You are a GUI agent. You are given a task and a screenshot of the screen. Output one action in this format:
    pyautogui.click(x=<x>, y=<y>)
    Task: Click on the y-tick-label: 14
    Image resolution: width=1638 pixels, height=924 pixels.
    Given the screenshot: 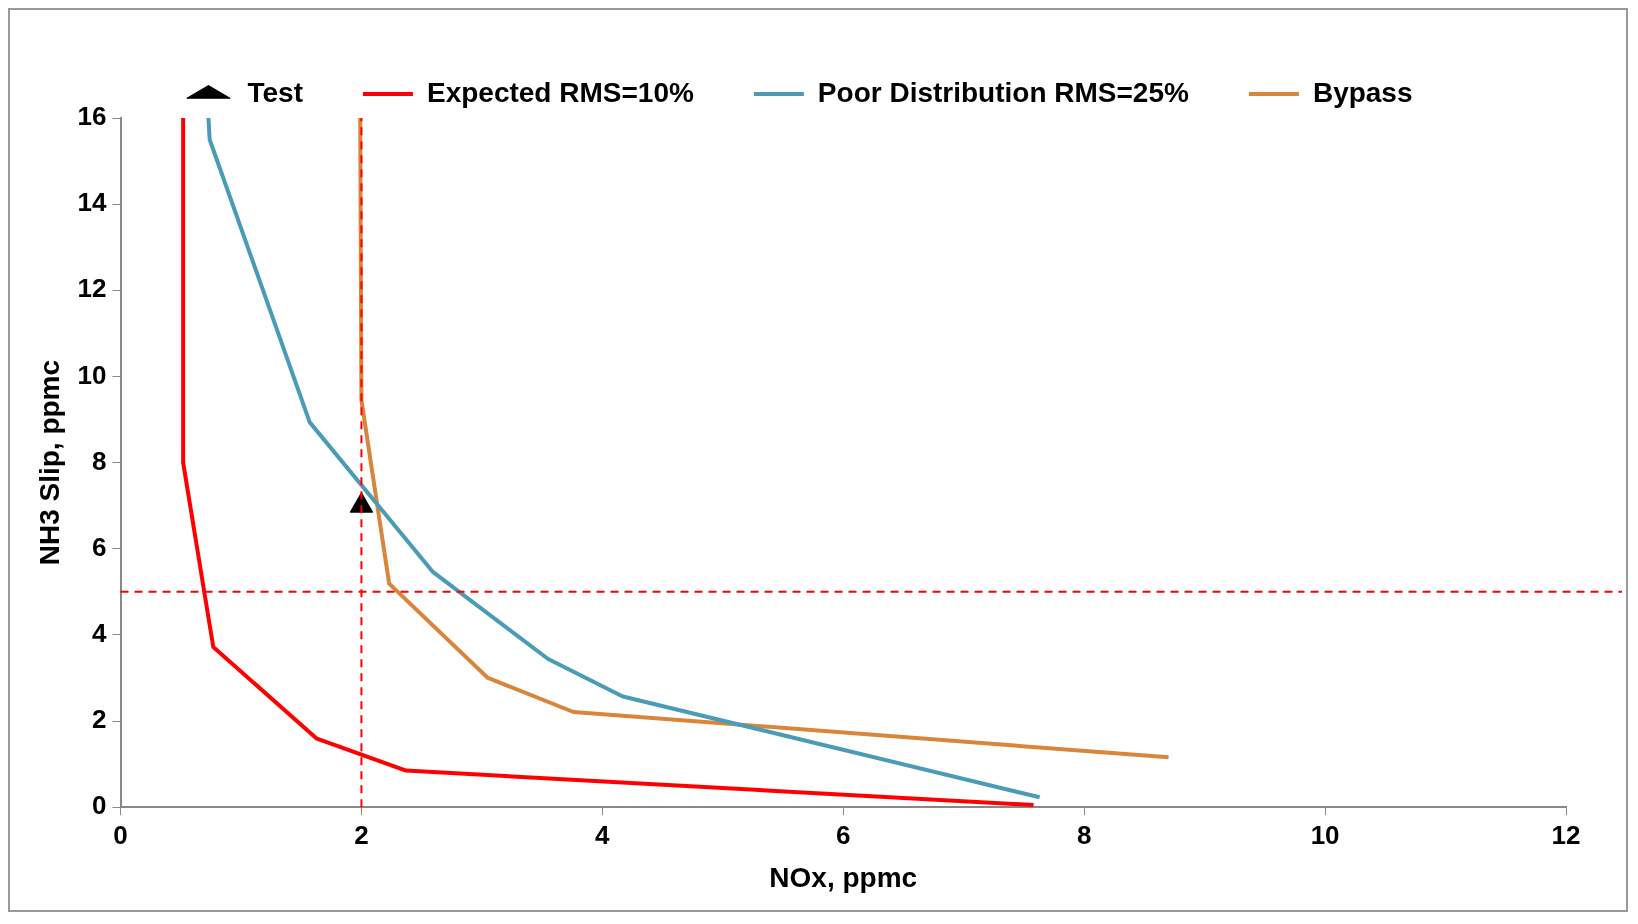 What is the action you would take?
    pyautogui.click(x=92, y=202)
    